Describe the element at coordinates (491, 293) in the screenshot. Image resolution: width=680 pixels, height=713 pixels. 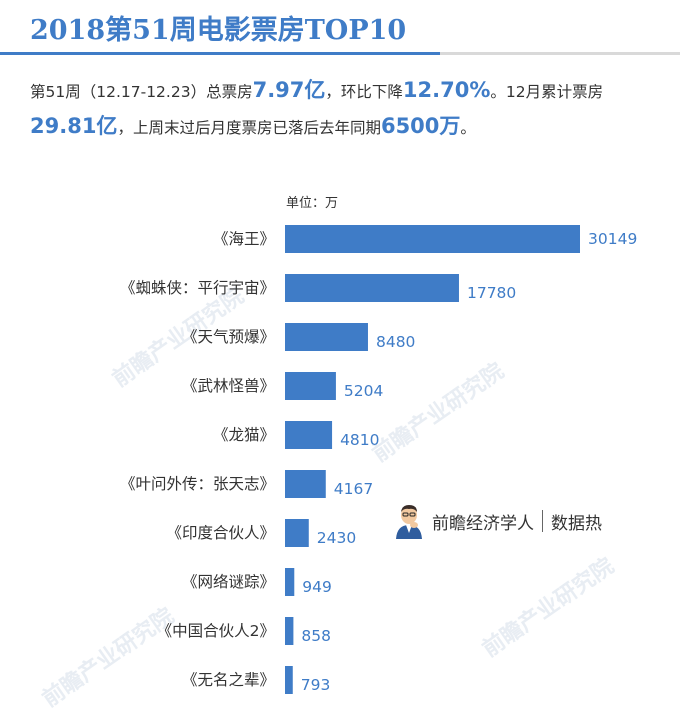
I see `value-label: 17780` at that location.